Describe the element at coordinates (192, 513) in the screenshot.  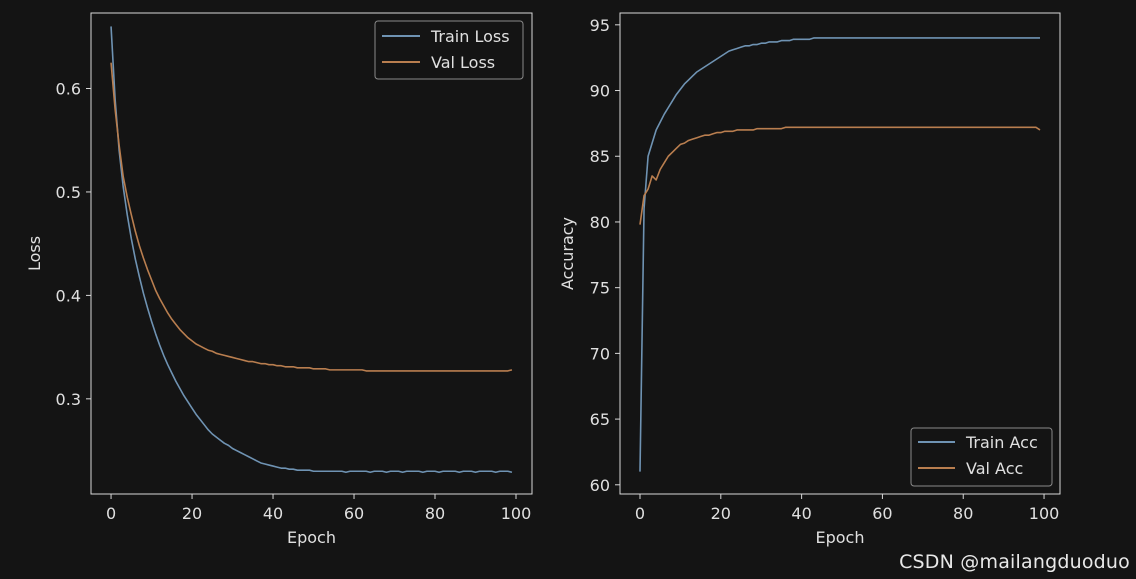
I see `loss-xtick-label: 20` at that location.